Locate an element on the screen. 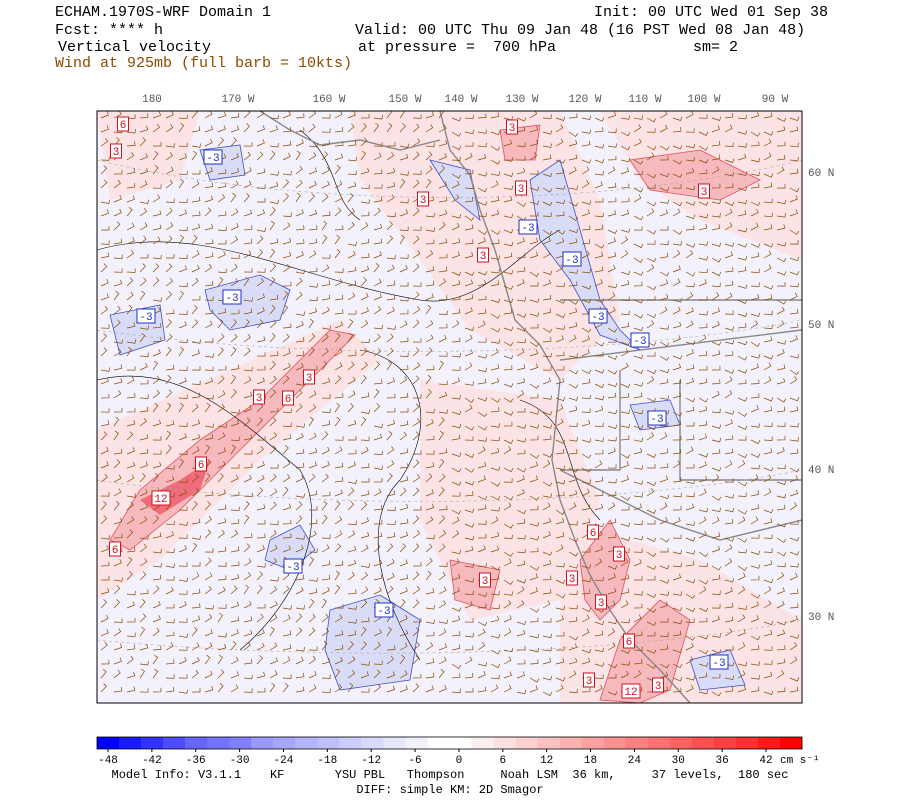 This screenshot has height=800, width=900. lat-label: 60 N is located at coordinates (821, 174).